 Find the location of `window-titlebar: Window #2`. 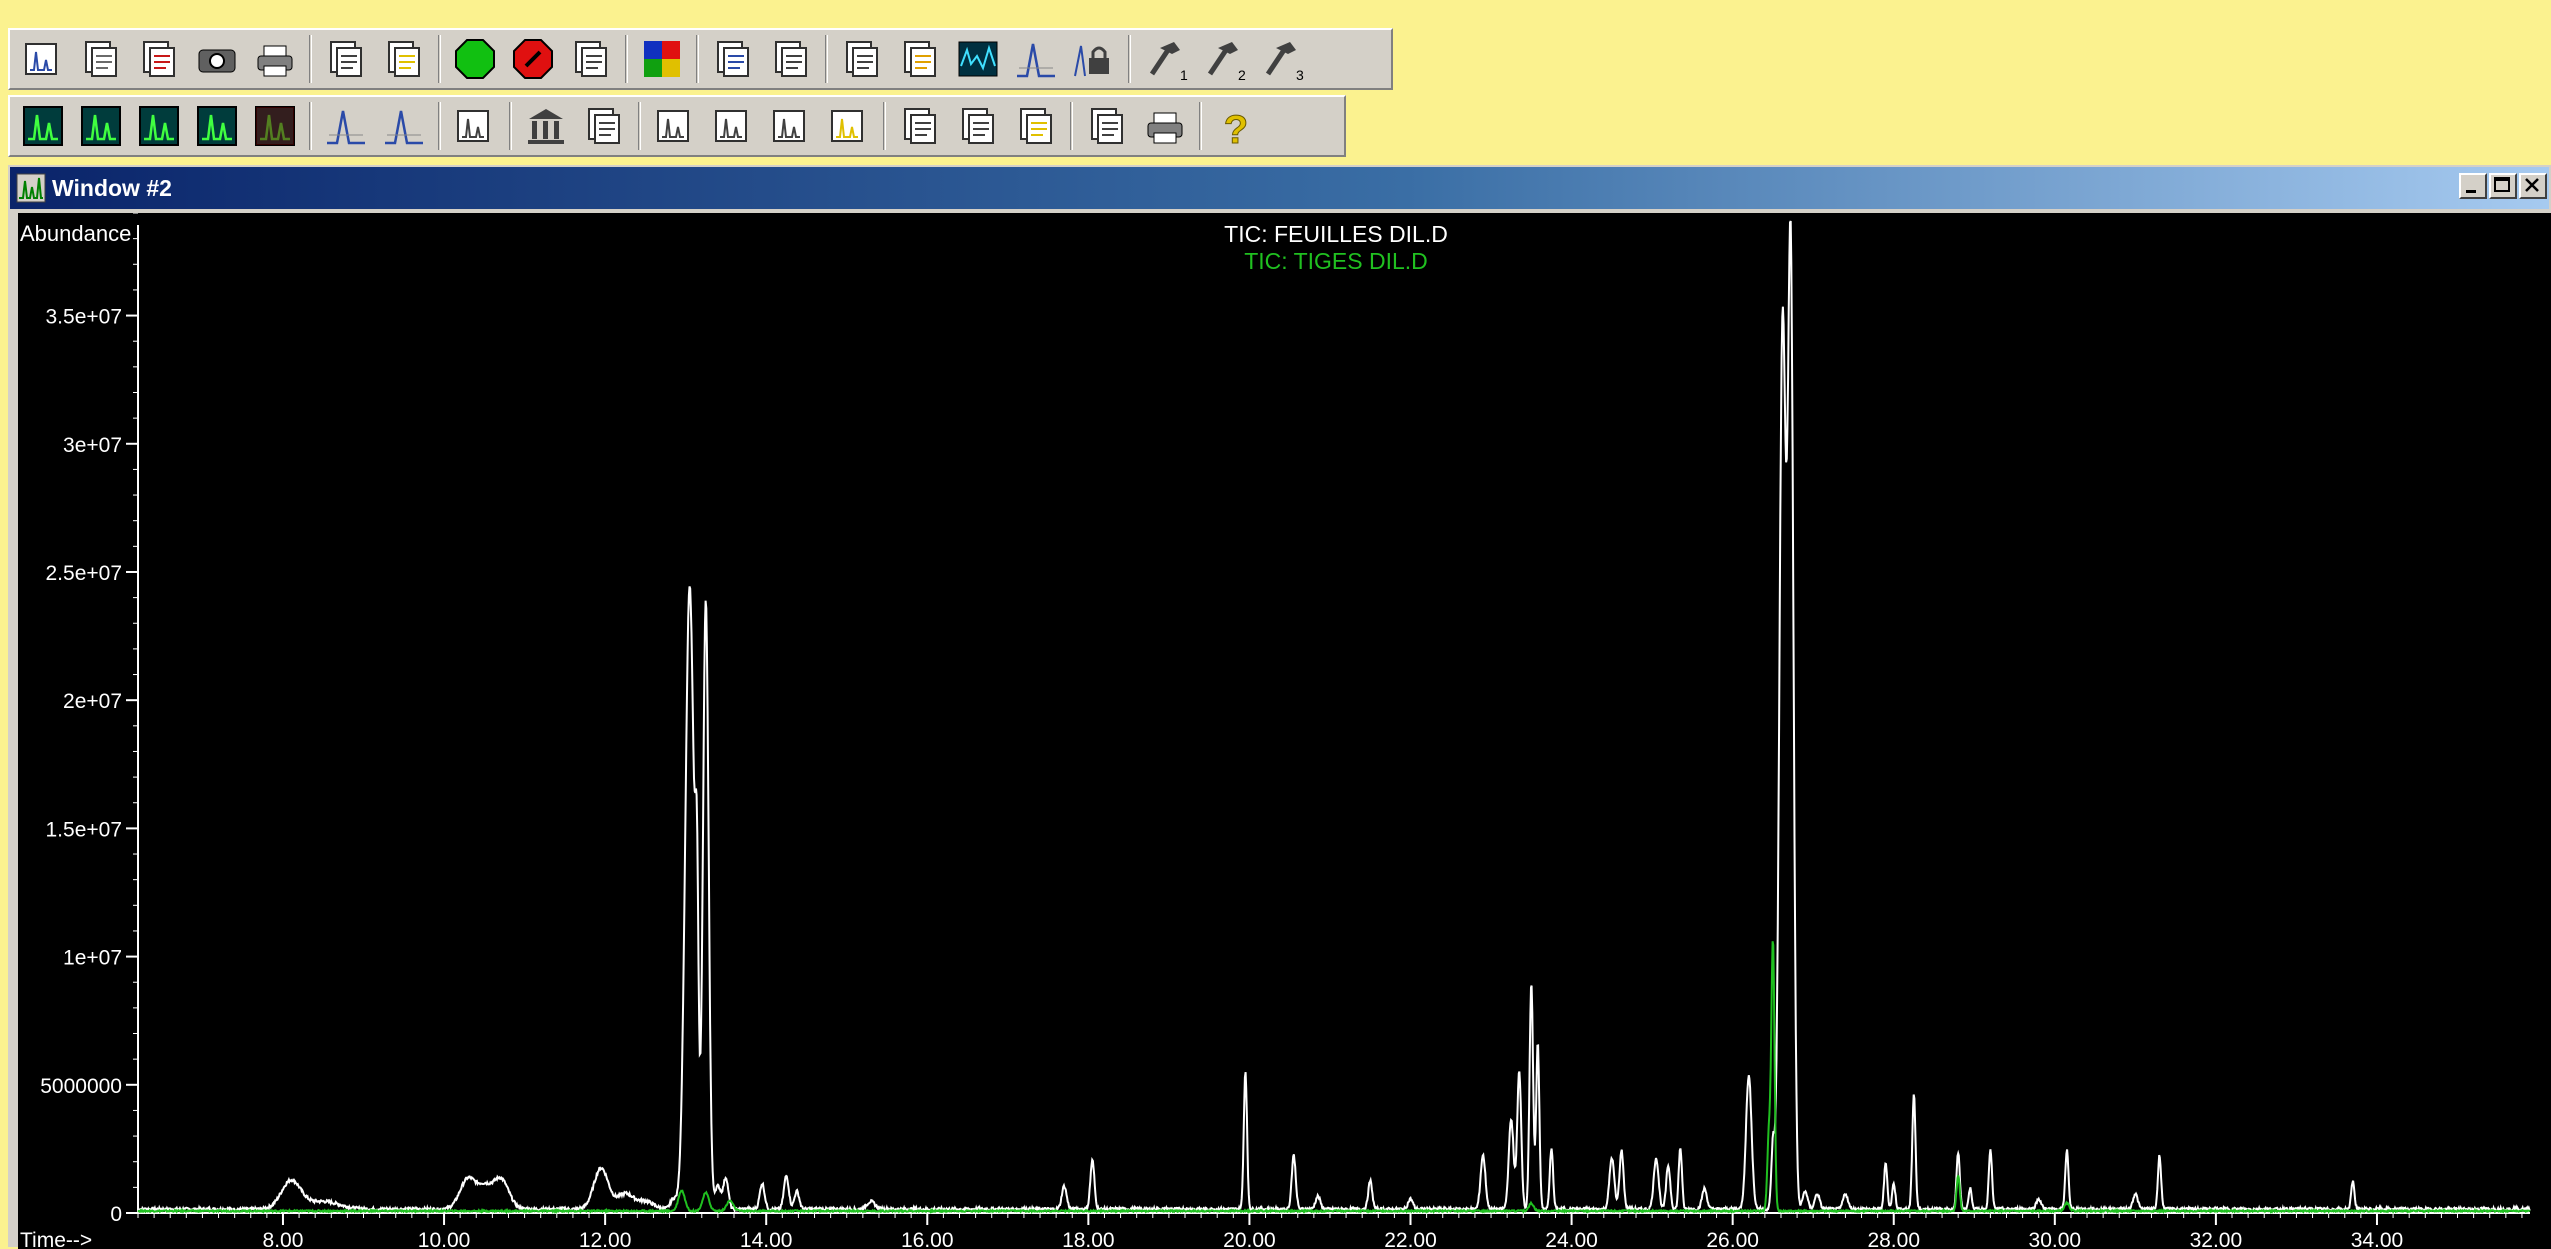

window-titlebar: Window #2 is located at coordinates (1279, 188).